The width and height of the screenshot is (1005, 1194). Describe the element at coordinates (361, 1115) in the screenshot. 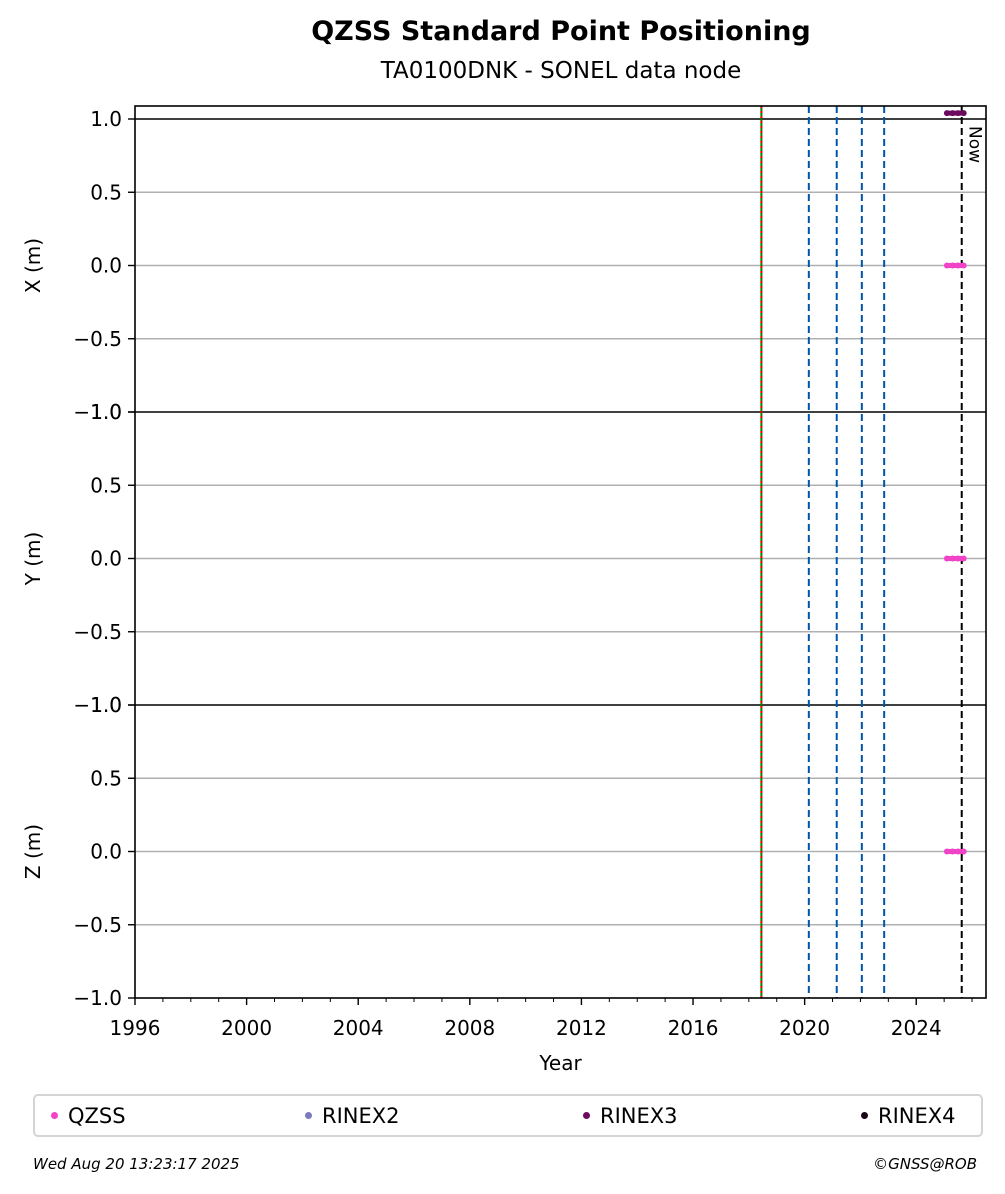

I see `legend-label: RINEX2` at that location.